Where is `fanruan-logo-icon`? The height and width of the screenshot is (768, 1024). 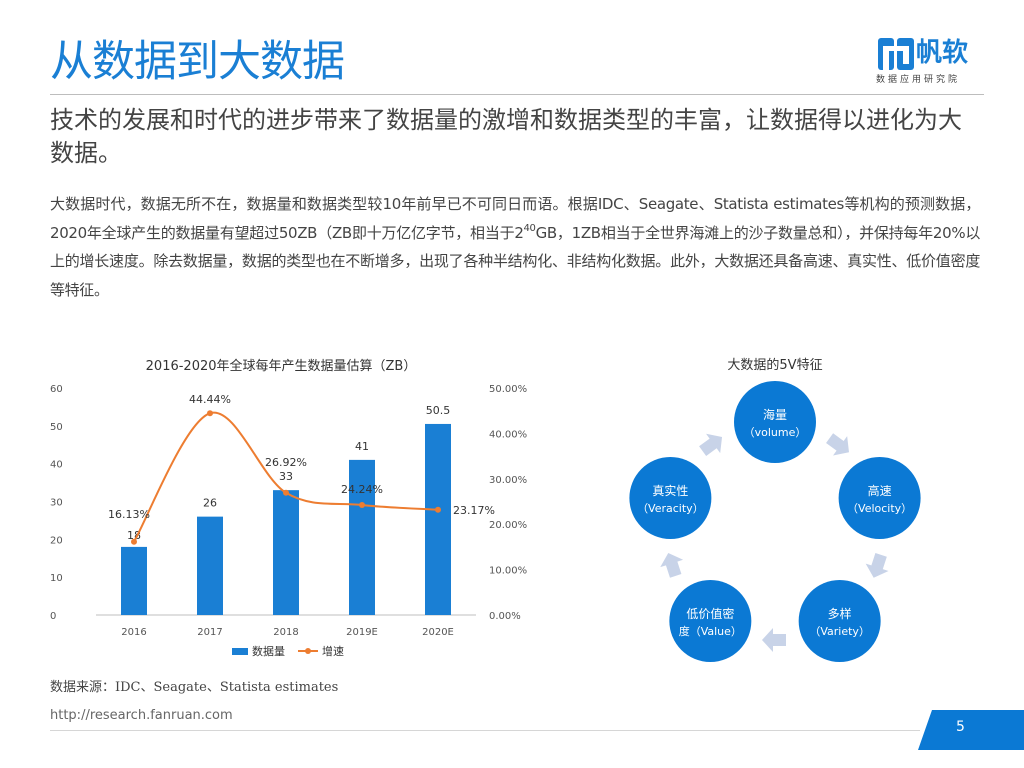 fanruan-logo-icon is located at coordinates (896, 54).